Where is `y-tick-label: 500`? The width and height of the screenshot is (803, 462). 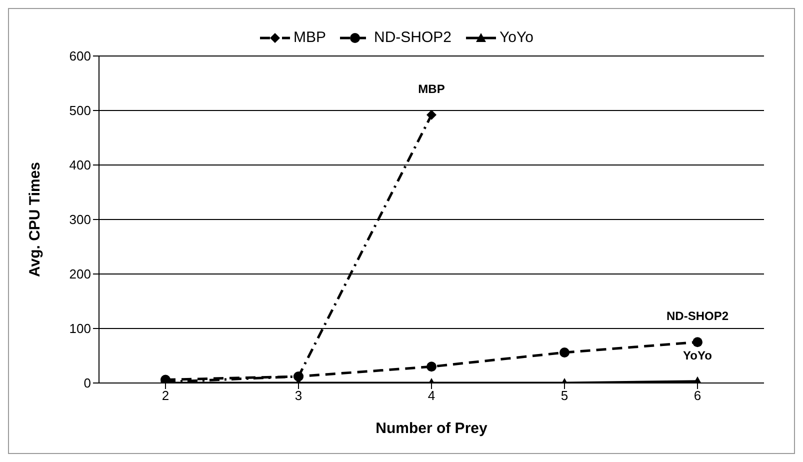
y-tick-label: 500 is located at coordinates (80, 110).